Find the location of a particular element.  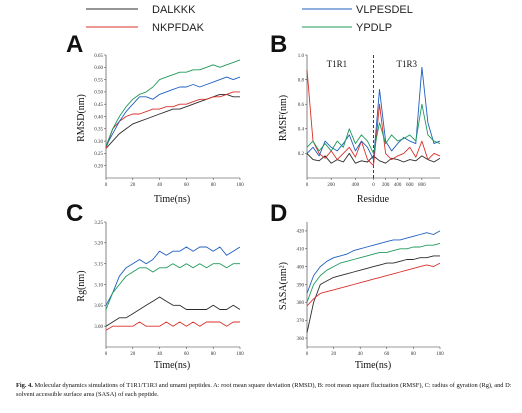

x-tick-label-a: 100 is located at coordinates (240, 185).